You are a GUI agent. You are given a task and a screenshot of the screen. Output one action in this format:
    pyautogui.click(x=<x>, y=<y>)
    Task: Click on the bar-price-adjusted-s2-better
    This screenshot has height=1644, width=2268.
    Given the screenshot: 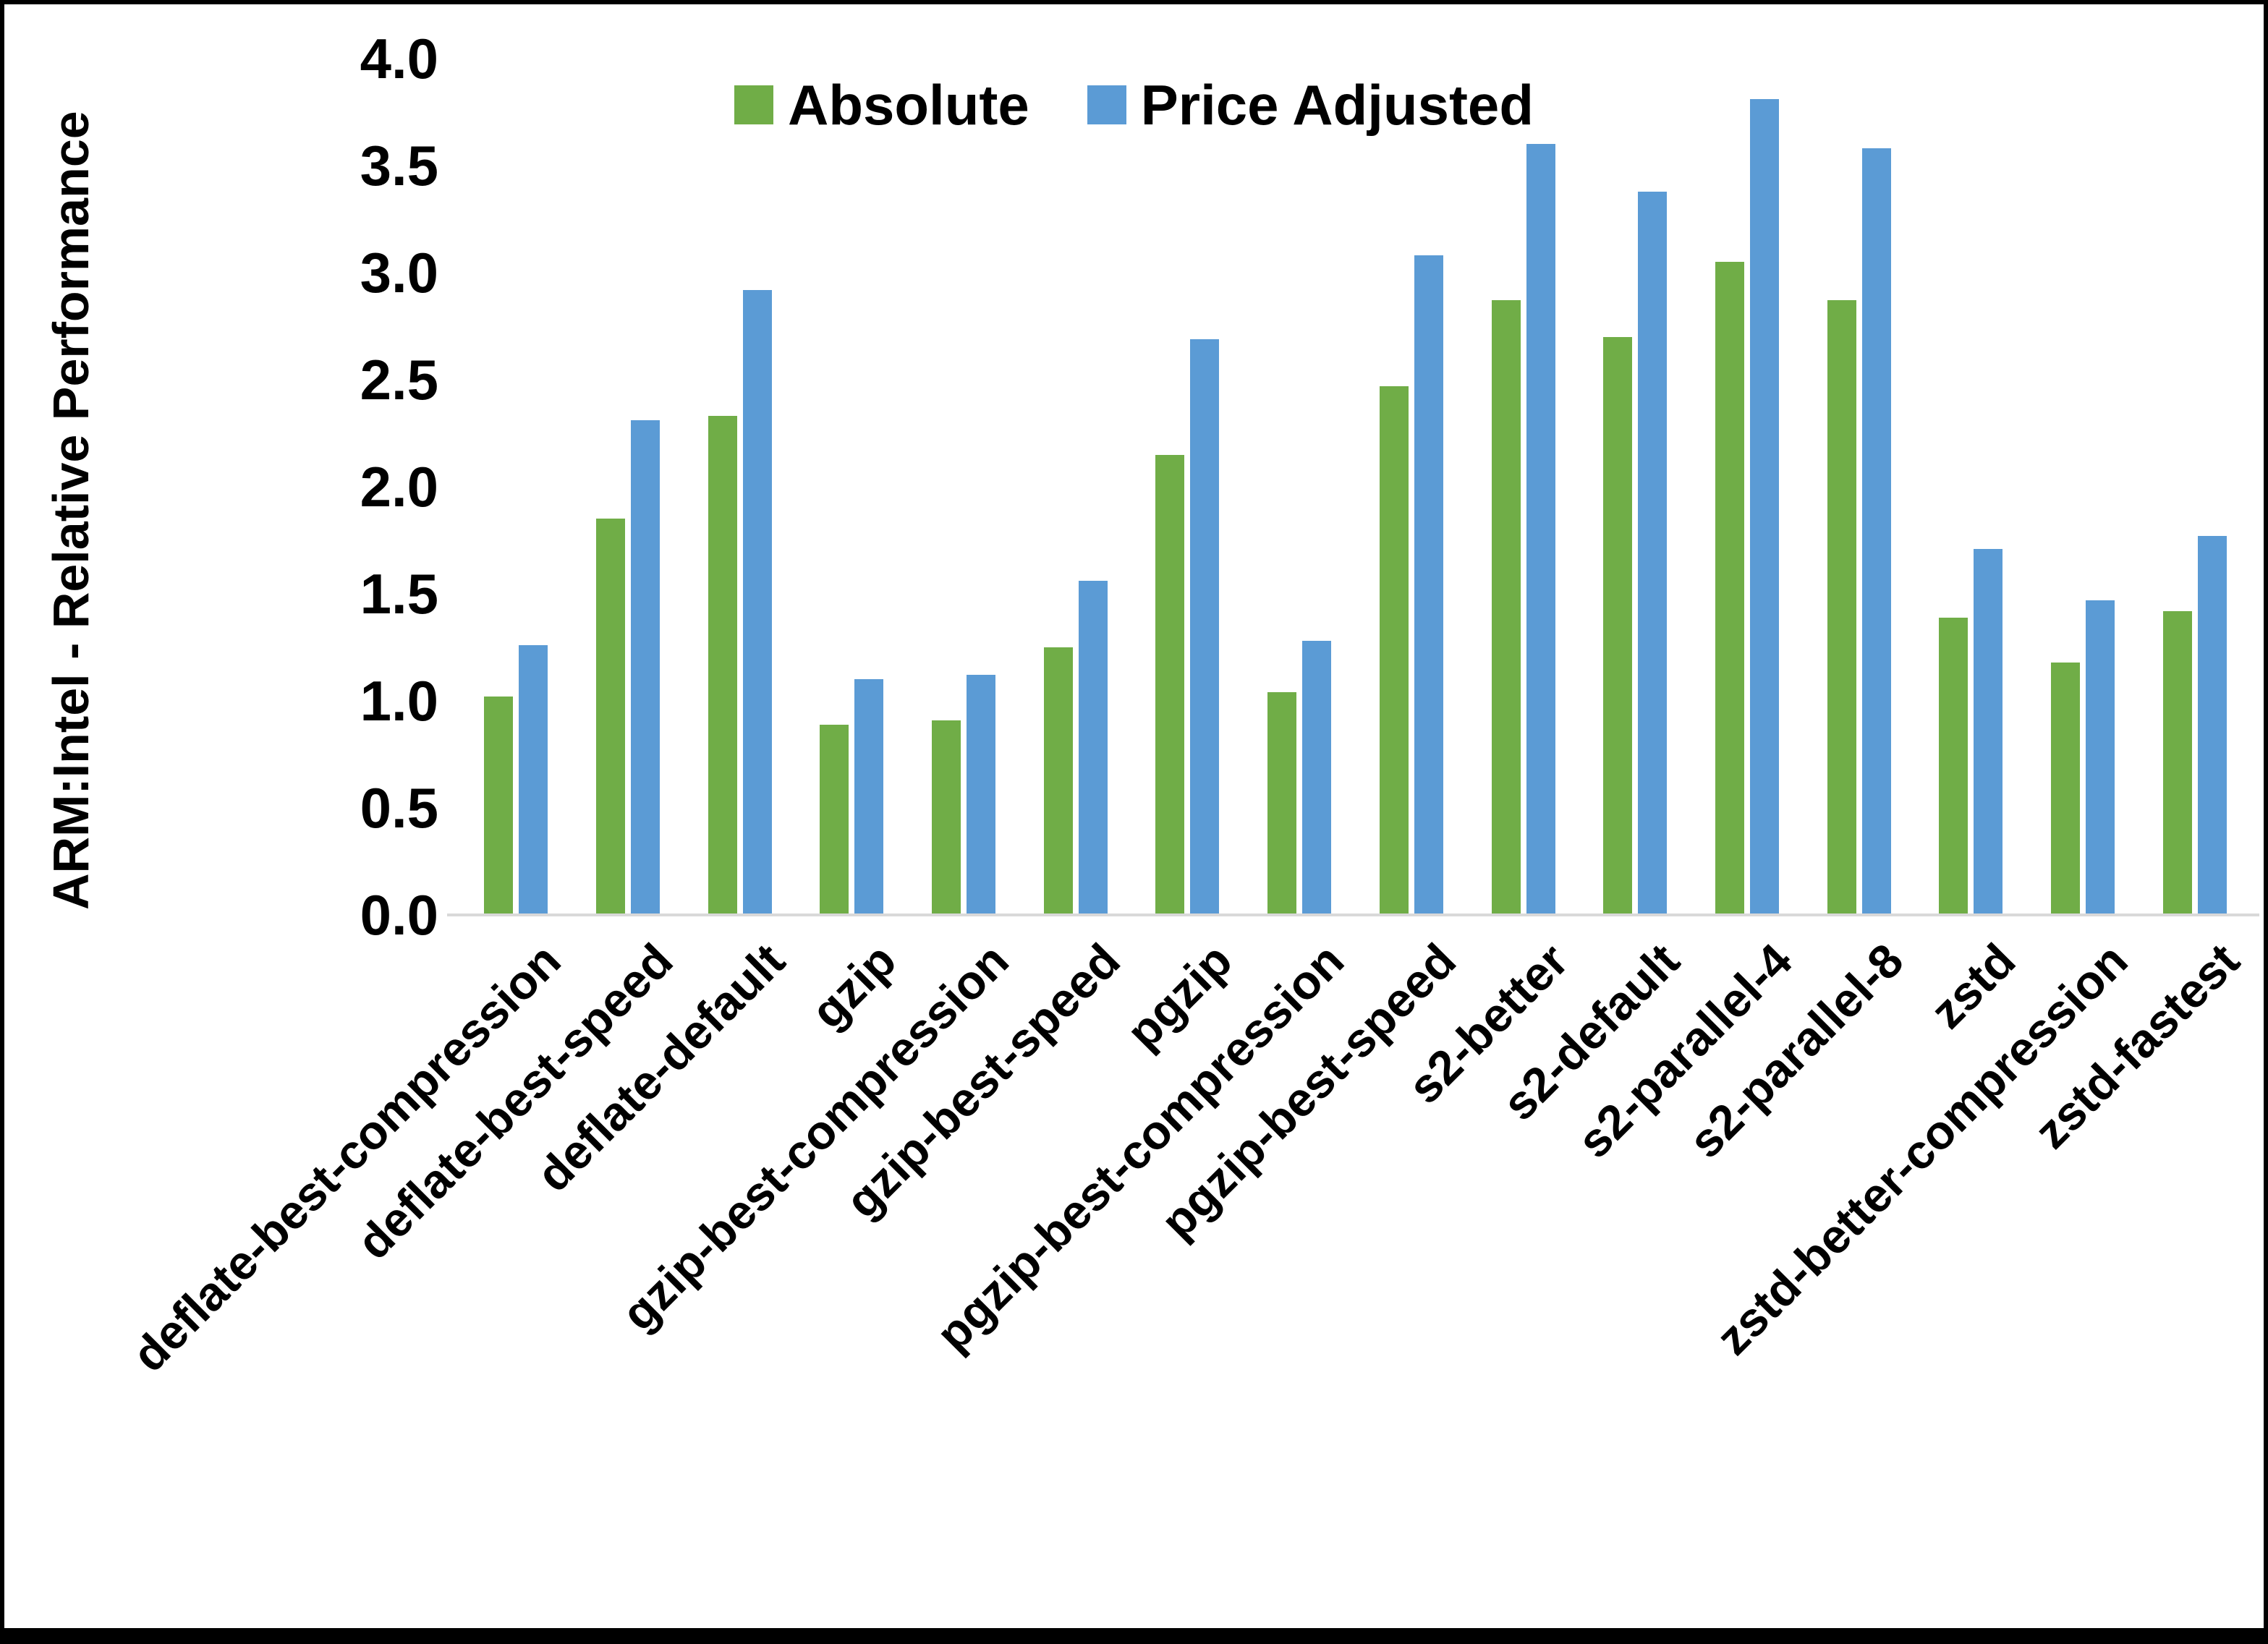 What is the action you would take?
    pyautogui.click(x=1540, y=529)
    